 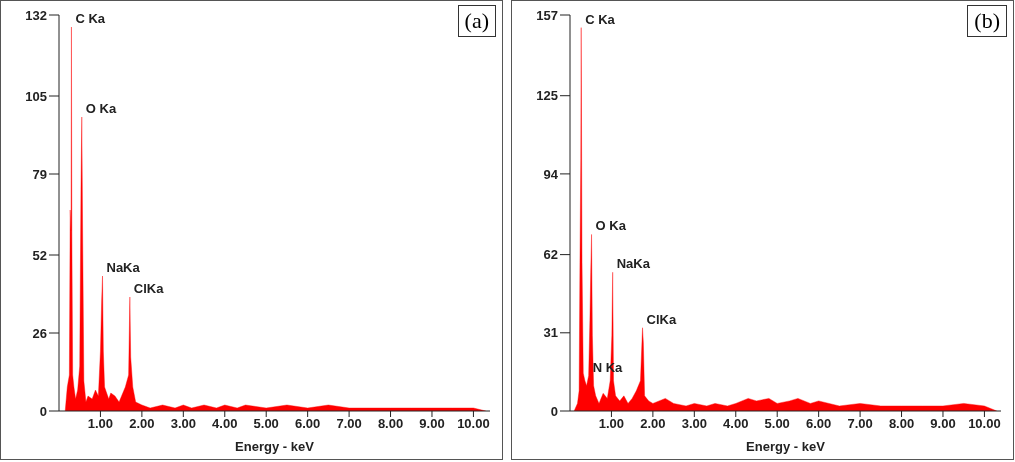 I want to click on y-tick-label: 62, so click(x=550, y=255).